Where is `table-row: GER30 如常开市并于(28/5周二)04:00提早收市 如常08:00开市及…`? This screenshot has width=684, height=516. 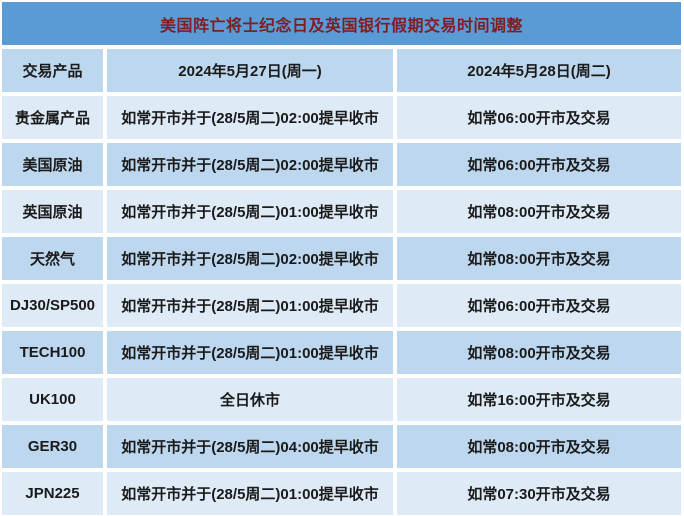
table-row: GER30 如常开市并于(28/5周二)04:00提早收市 如常08:00开市及… is located at coordinates (341, 446).